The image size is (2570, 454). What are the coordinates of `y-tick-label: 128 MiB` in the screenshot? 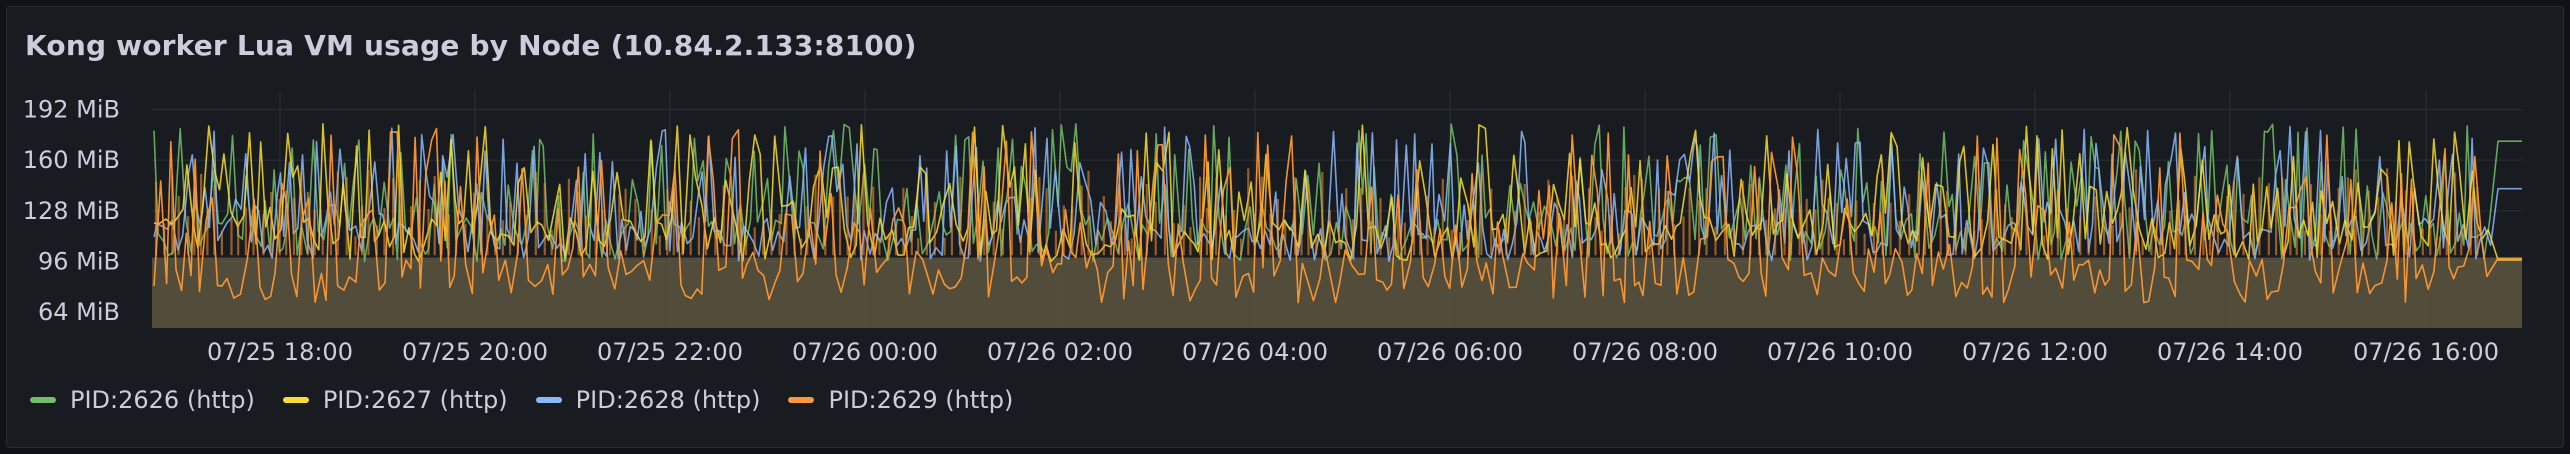 It's located at (71, 211).